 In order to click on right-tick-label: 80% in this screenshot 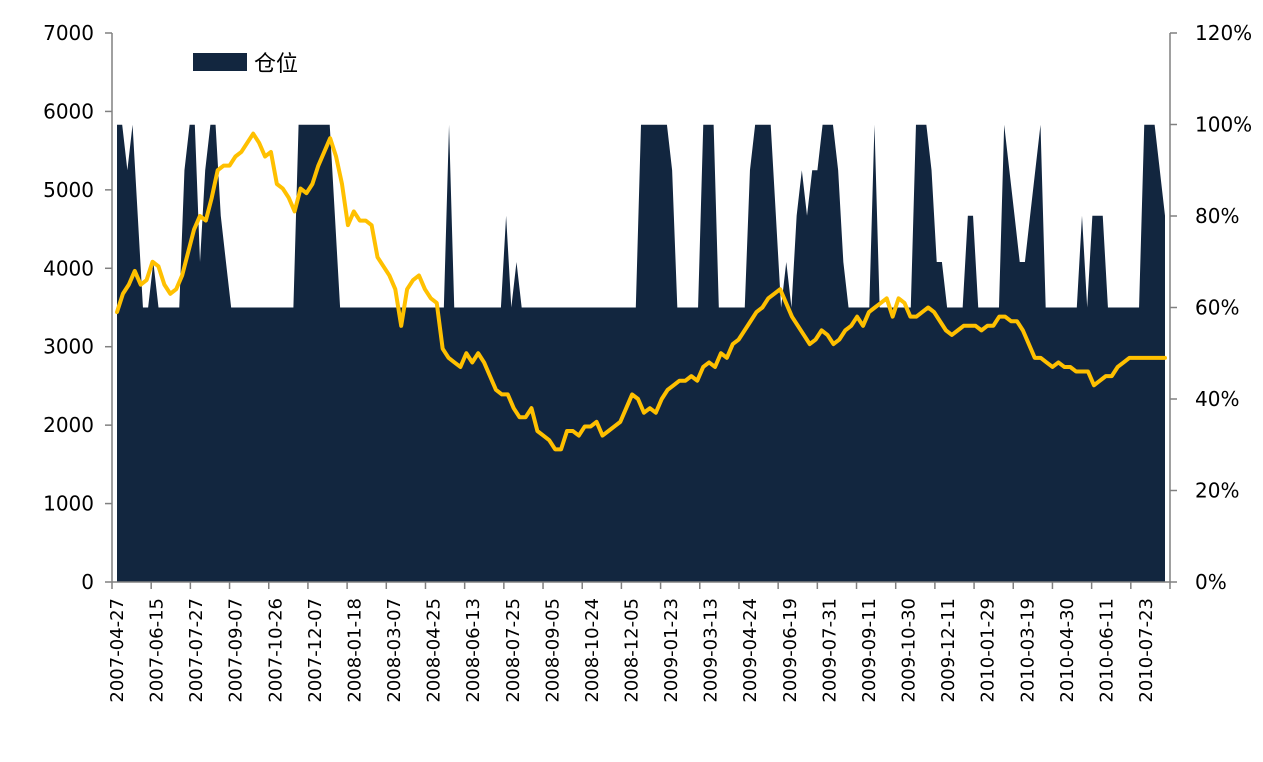, I will do `click(1217, 216)`.